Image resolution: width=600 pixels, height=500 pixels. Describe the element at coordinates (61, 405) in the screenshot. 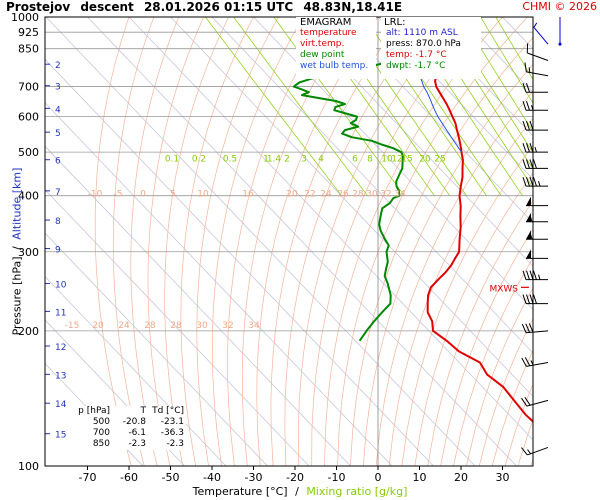

I see `altitude-tick-label: 14` at that location.